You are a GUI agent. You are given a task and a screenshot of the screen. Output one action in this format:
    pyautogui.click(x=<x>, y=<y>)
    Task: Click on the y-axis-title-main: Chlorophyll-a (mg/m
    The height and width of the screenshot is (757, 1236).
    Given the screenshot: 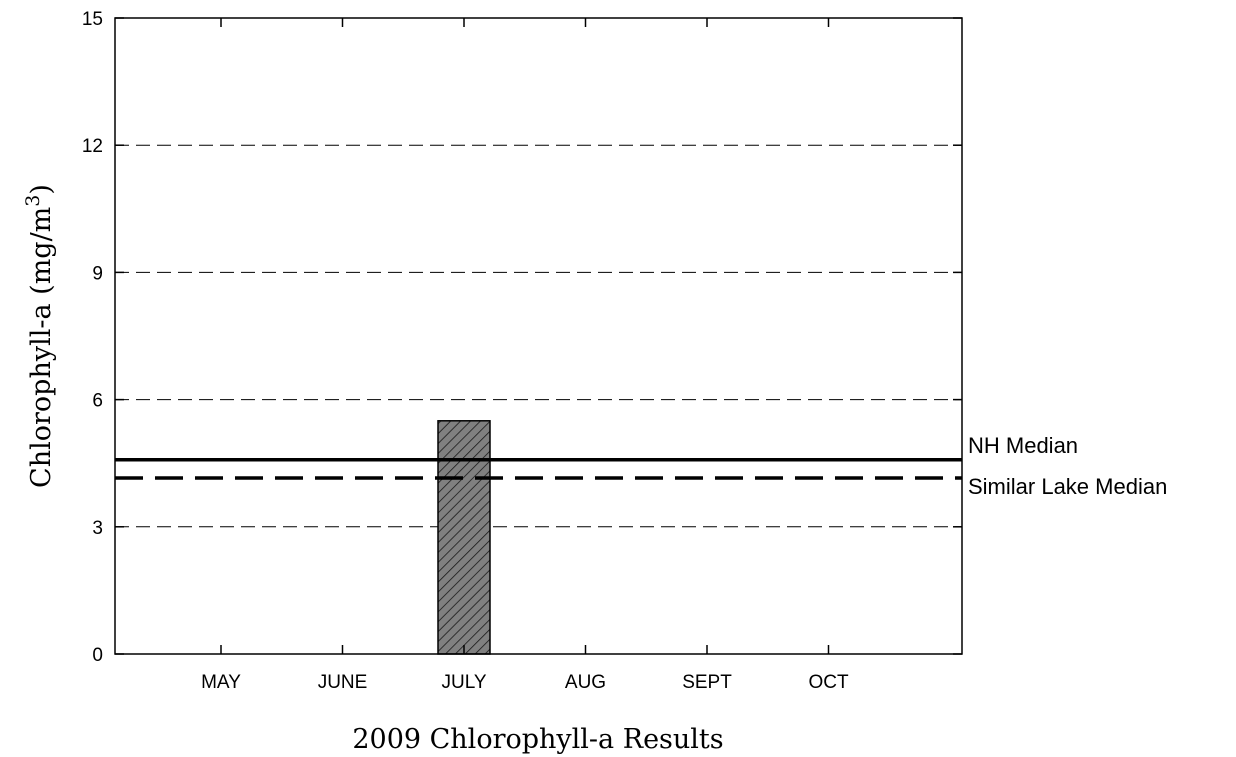 What is the action you would take?
    pyautogui.click(x=41, y=347)
    